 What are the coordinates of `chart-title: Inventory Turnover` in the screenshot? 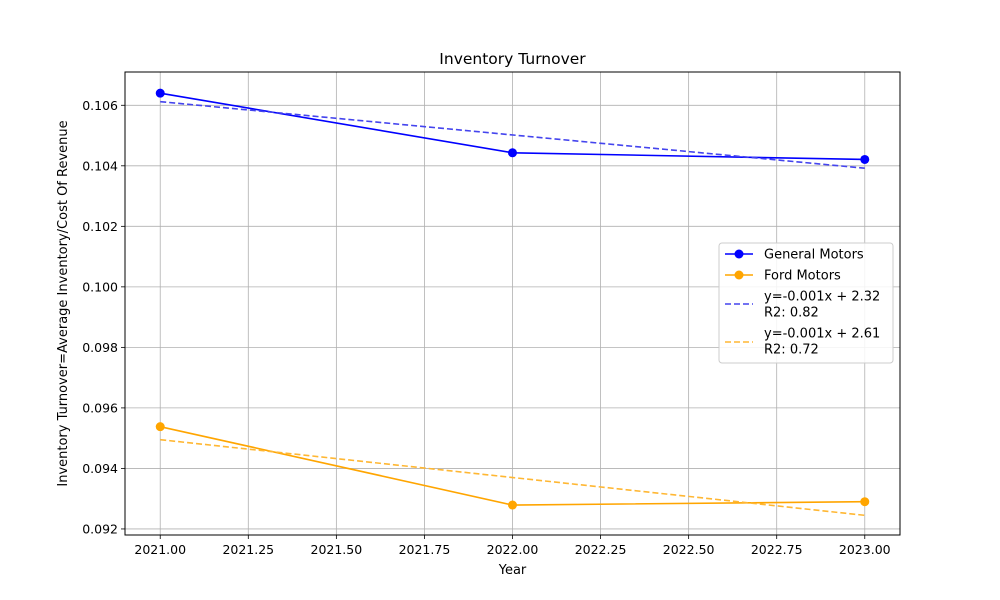 It's located at (512, 59).